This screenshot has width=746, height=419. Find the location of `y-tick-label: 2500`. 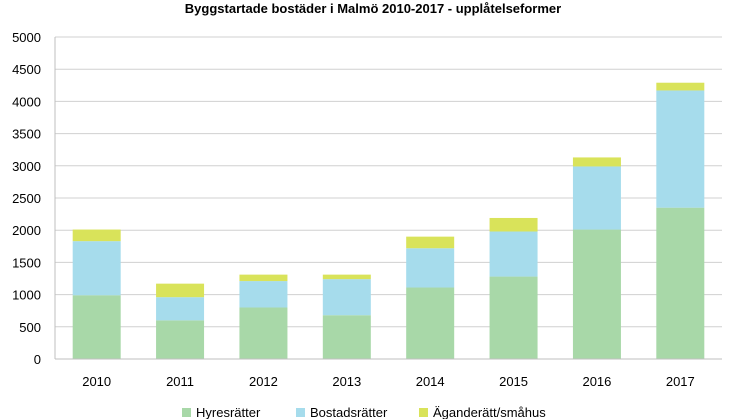

y-tick-label: 2500 is located at coordinates (26, 198).